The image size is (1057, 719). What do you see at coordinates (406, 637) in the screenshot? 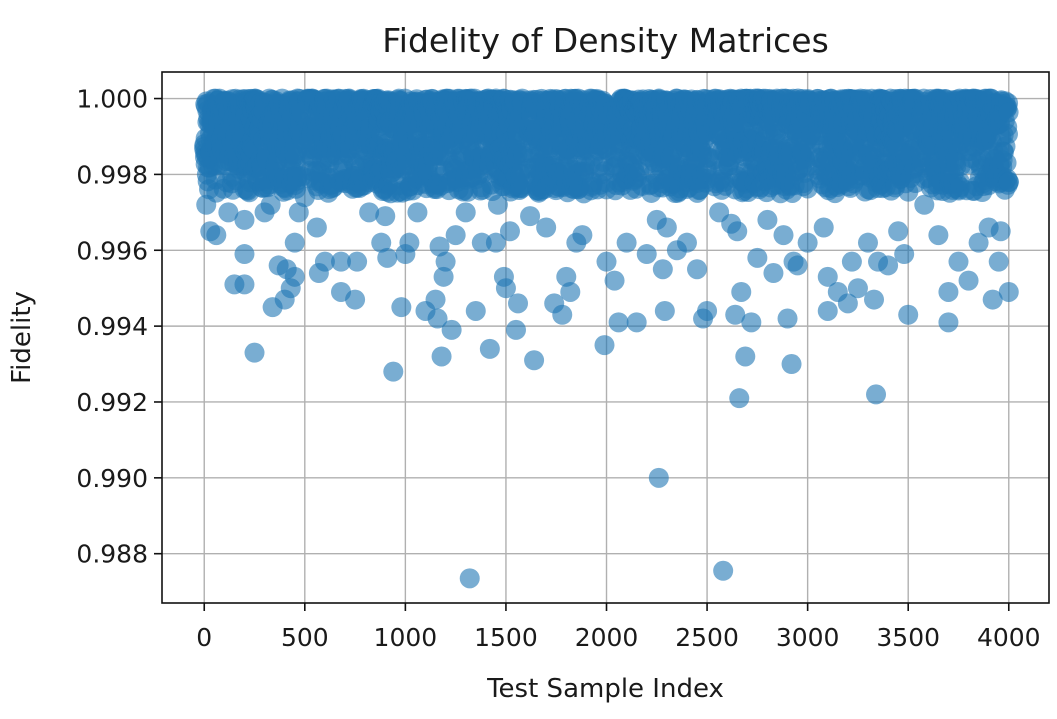
I see `x-tick-label: 1000` at bounding box center [406, 637].